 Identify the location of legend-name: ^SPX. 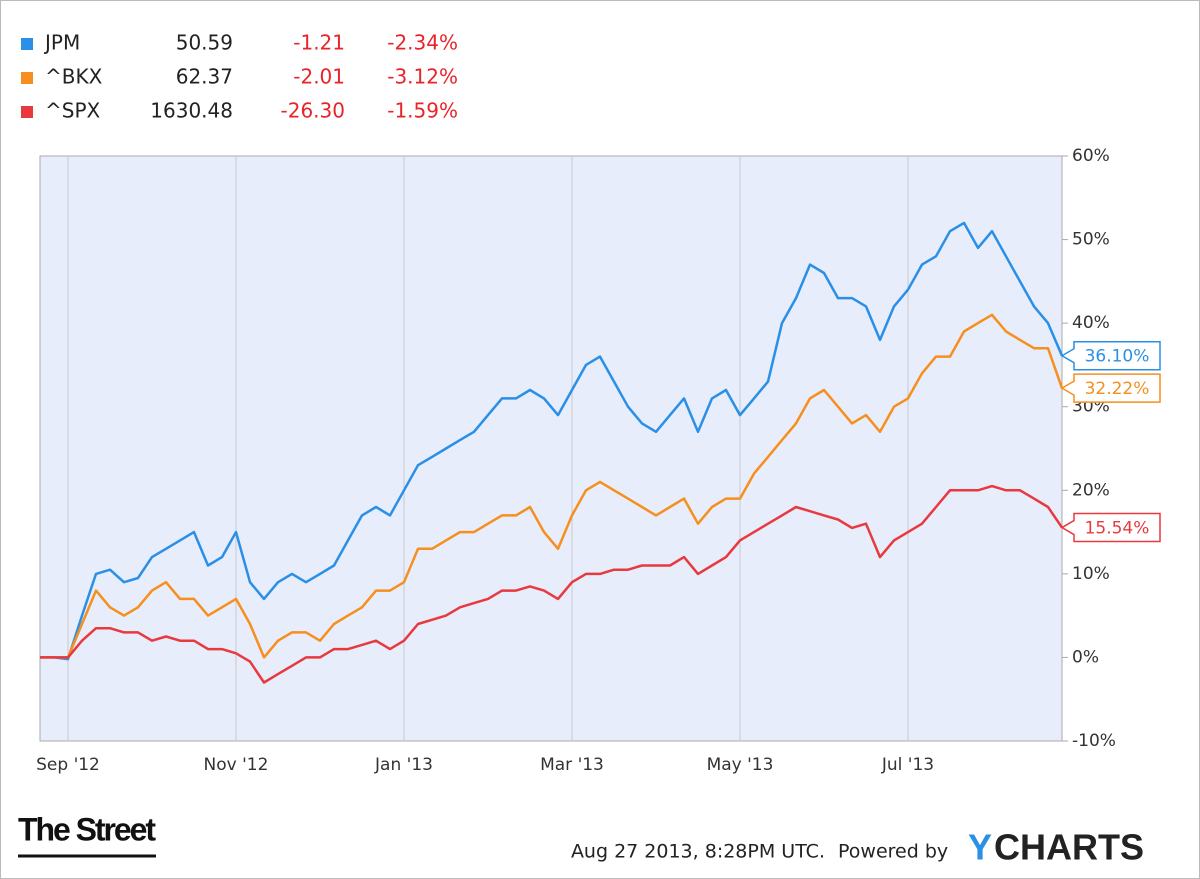
(73, 111).